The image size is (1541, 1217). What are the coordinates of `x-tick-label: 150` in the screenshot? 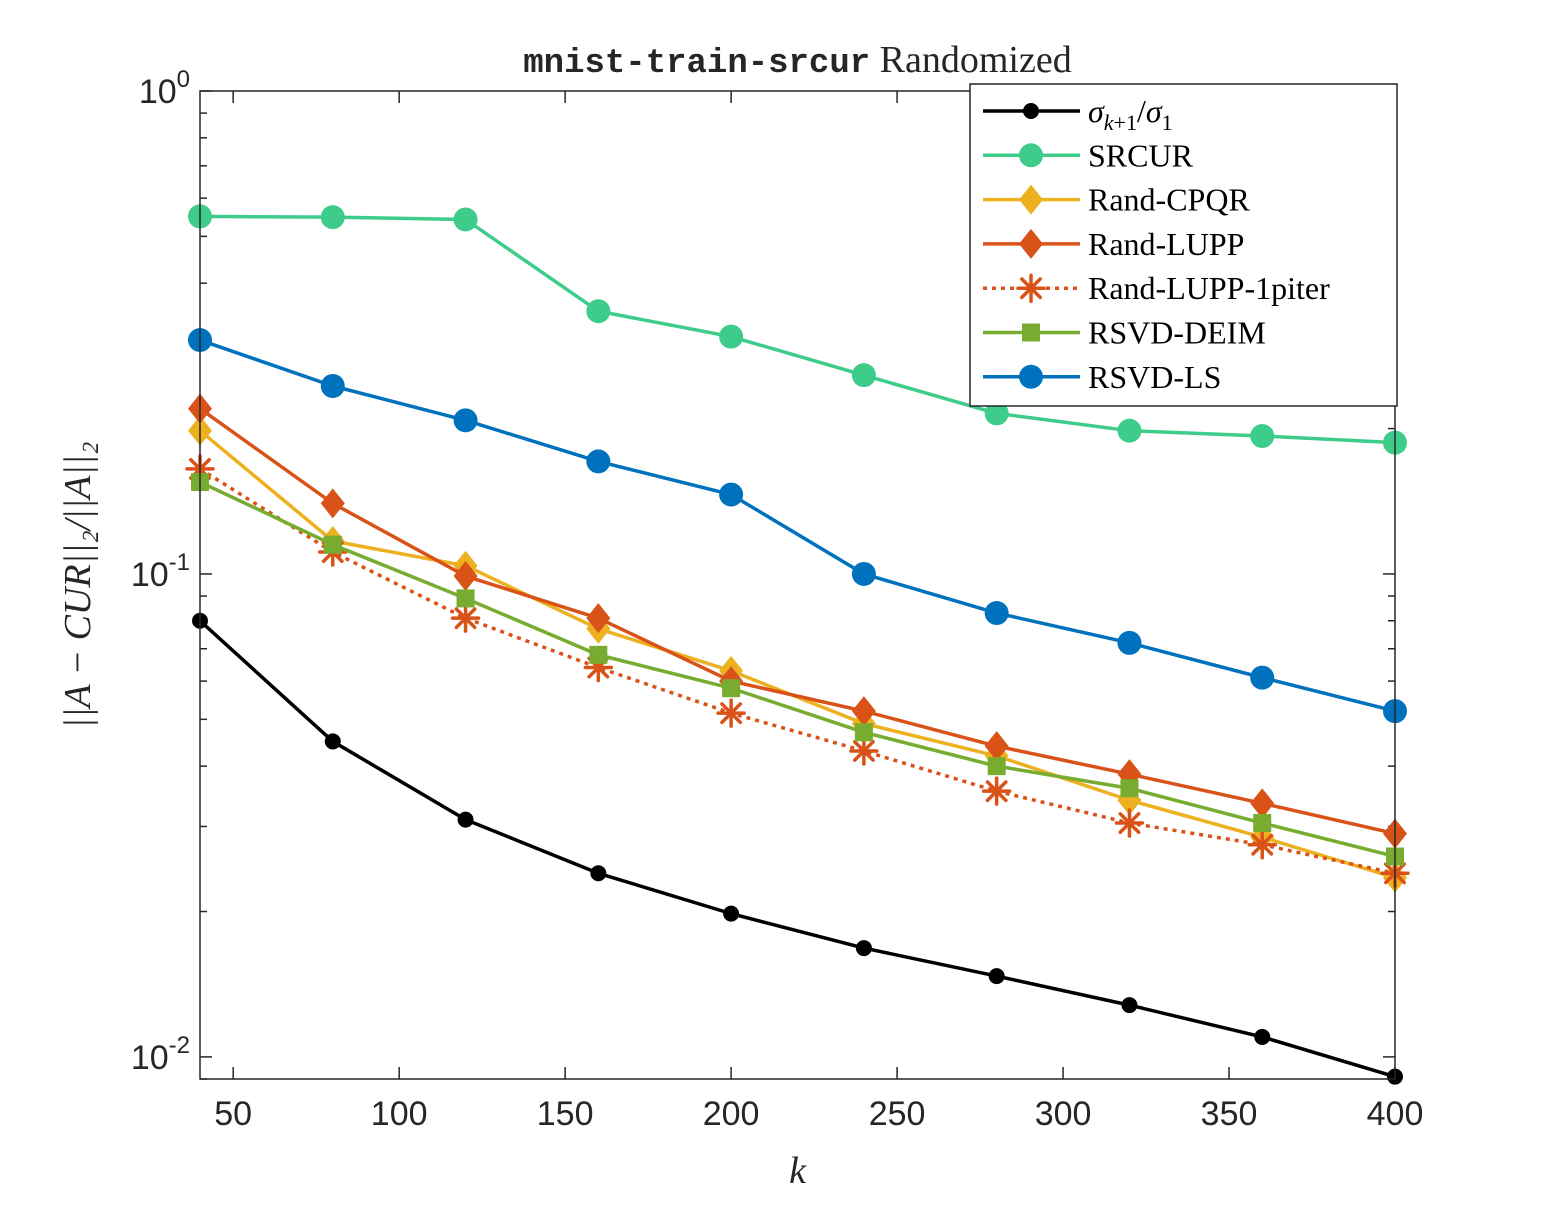 It's located at (565, 1114).